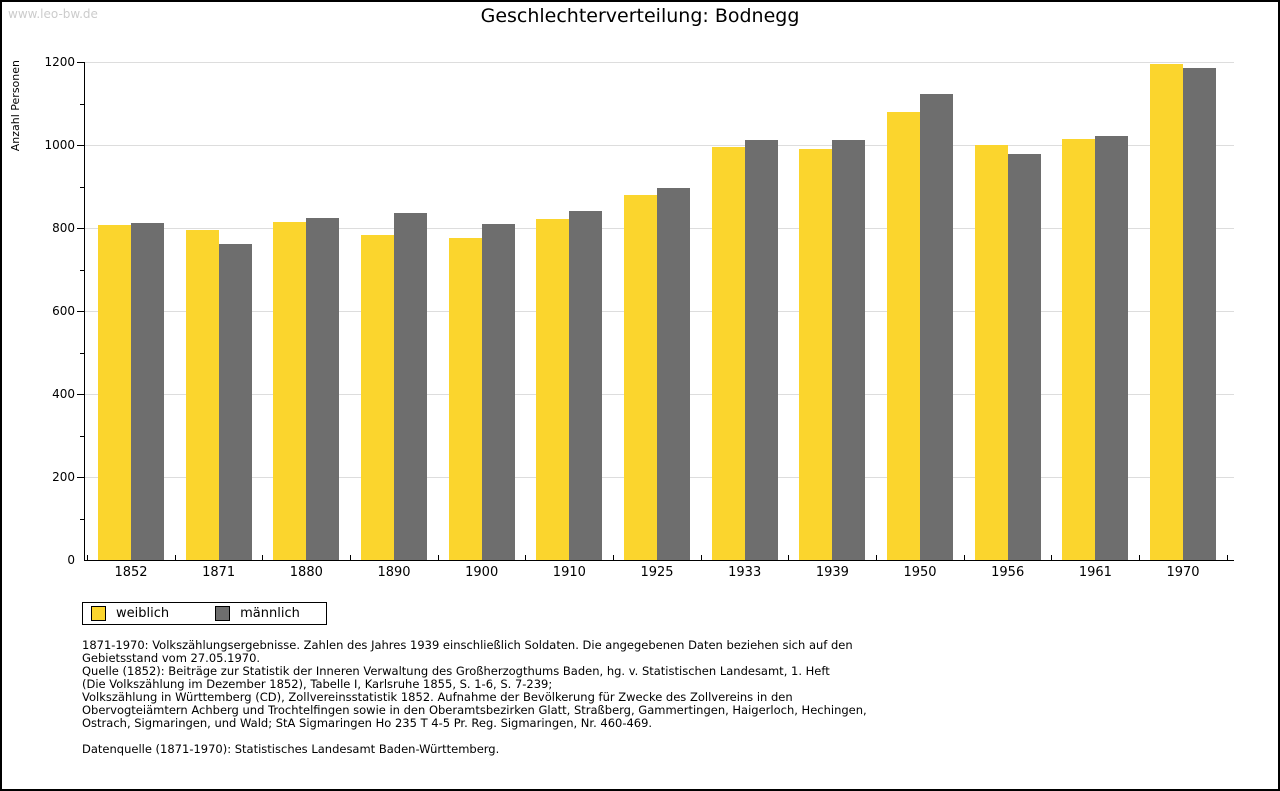  I want to click on y-axis-label: 400, so click(63, 394).